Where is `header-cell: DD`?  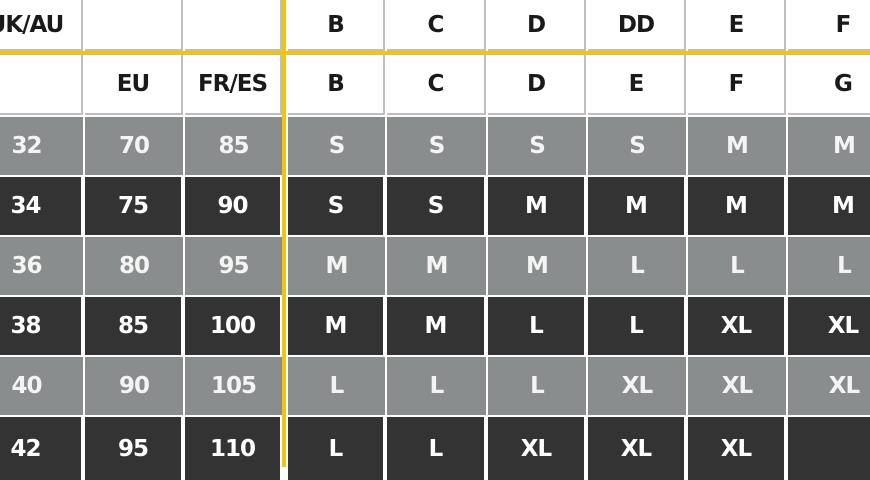 header-cell: DD is located at coordinates (637, 25).